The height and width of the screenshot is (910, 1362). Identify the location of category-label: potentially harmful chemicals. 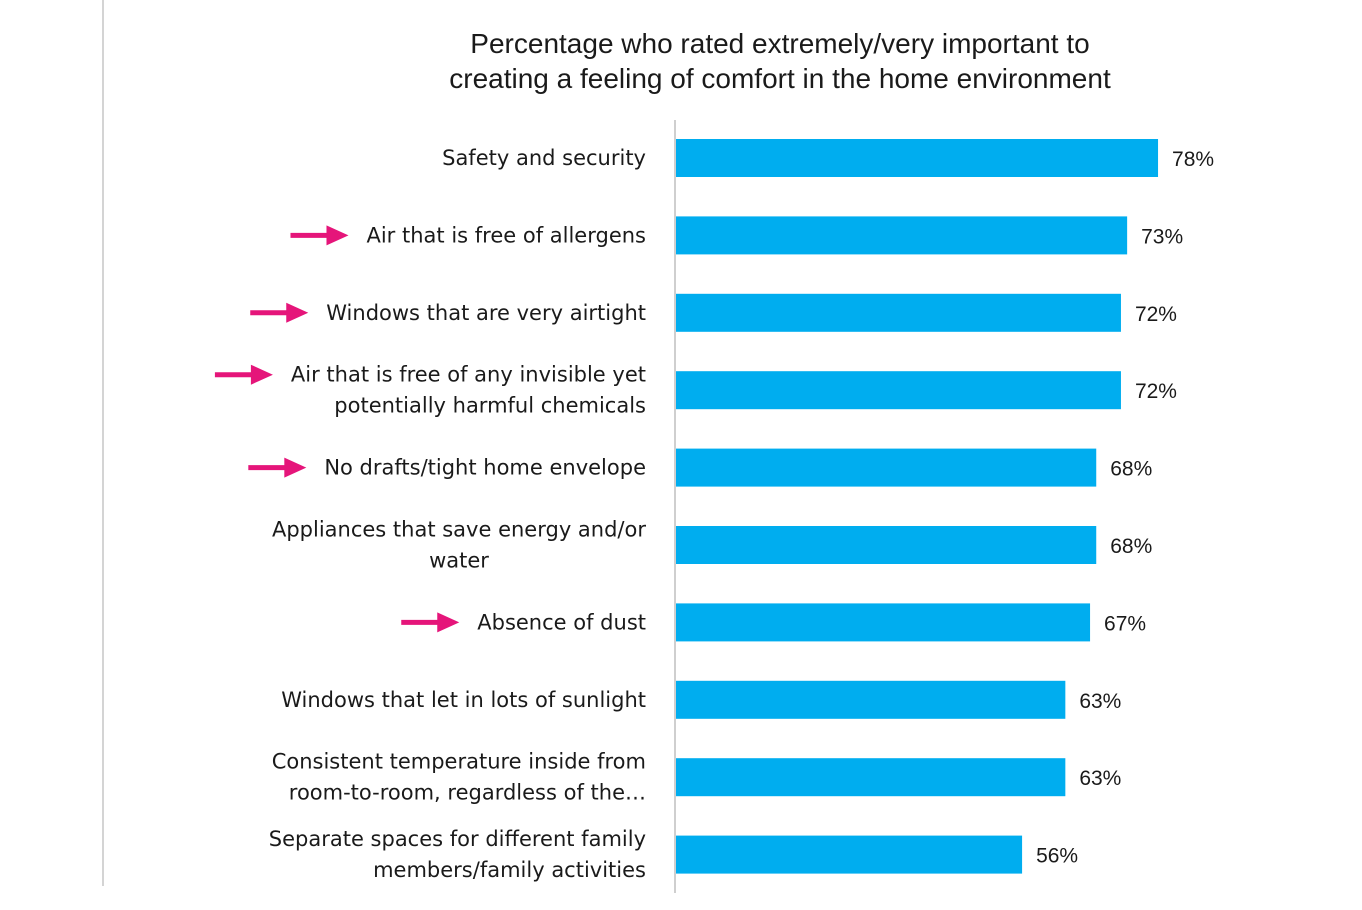
(490, 406).